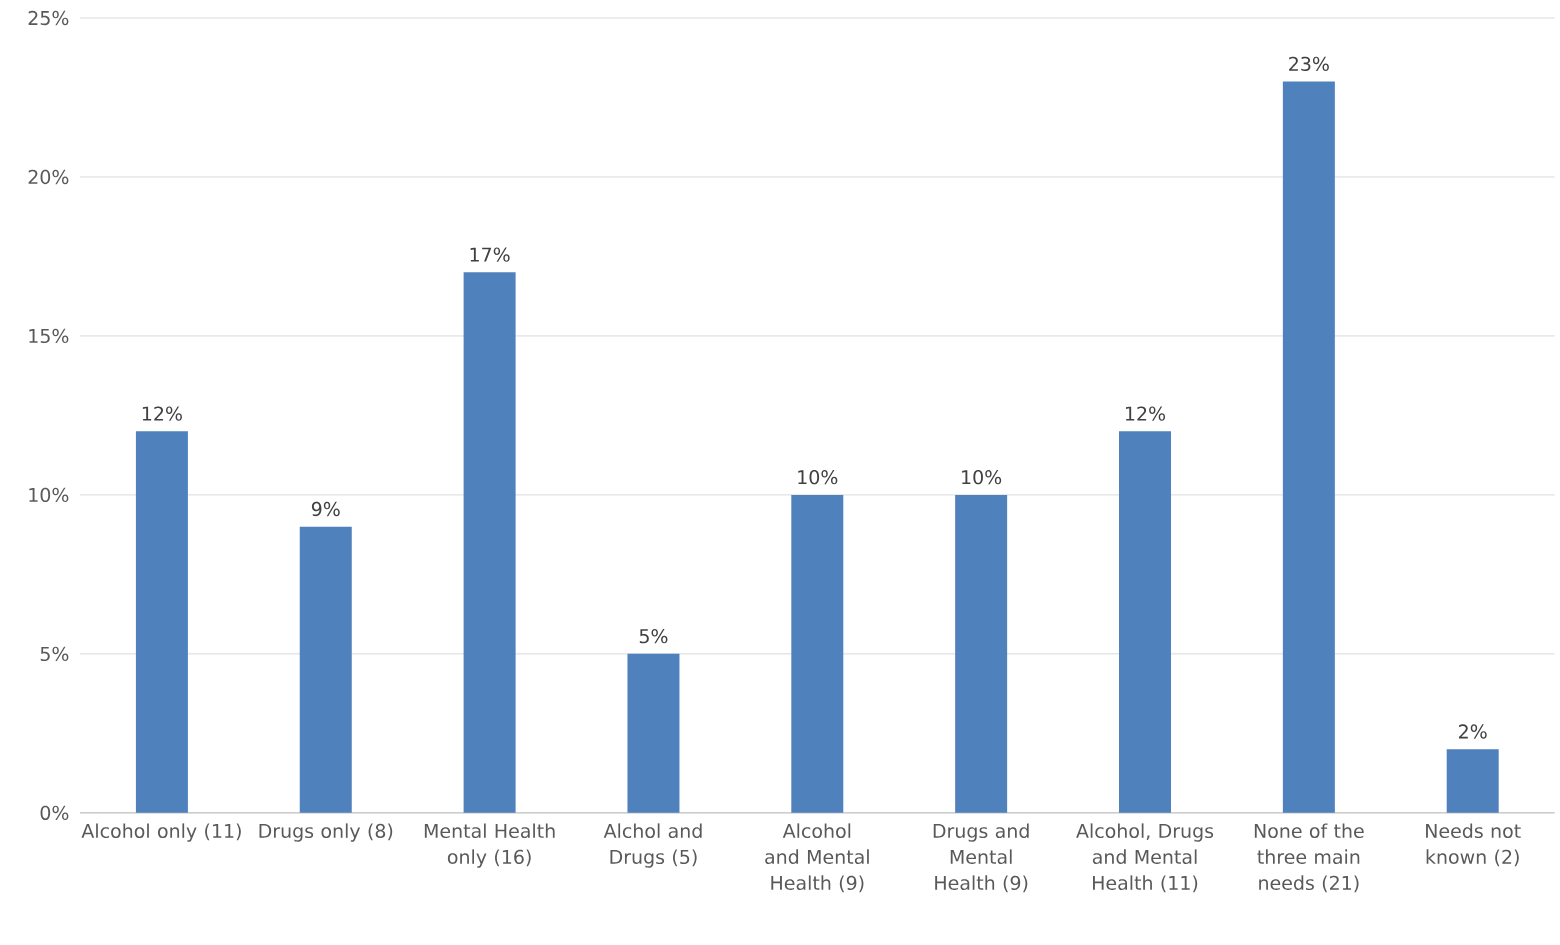 Image resolution: width=1560 pixels, height=945 pixels. Describe the element at coordinates (325, 509) in the screenshot. I see `data-label: 9%` at that location.